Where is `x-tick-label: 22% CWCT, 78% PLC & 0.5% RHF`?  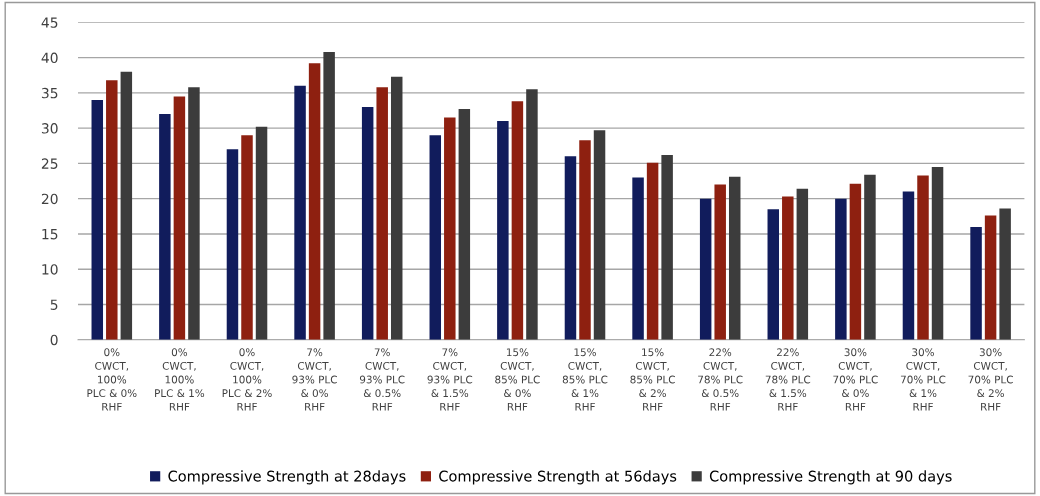
x-tick-label: 22% CWCT, 78% PLC & 0.5% RHF is located at coordinates (720, 379).